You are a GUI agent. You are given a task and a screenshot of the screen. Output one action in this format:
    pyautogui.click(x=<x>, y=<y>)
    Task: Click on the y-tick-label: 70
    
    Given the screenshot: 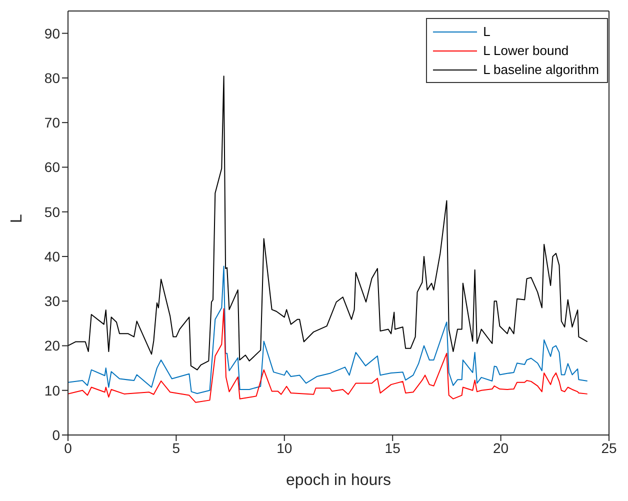 What is the action you would take?
    pyautogui.click(x=52, y=122)
    